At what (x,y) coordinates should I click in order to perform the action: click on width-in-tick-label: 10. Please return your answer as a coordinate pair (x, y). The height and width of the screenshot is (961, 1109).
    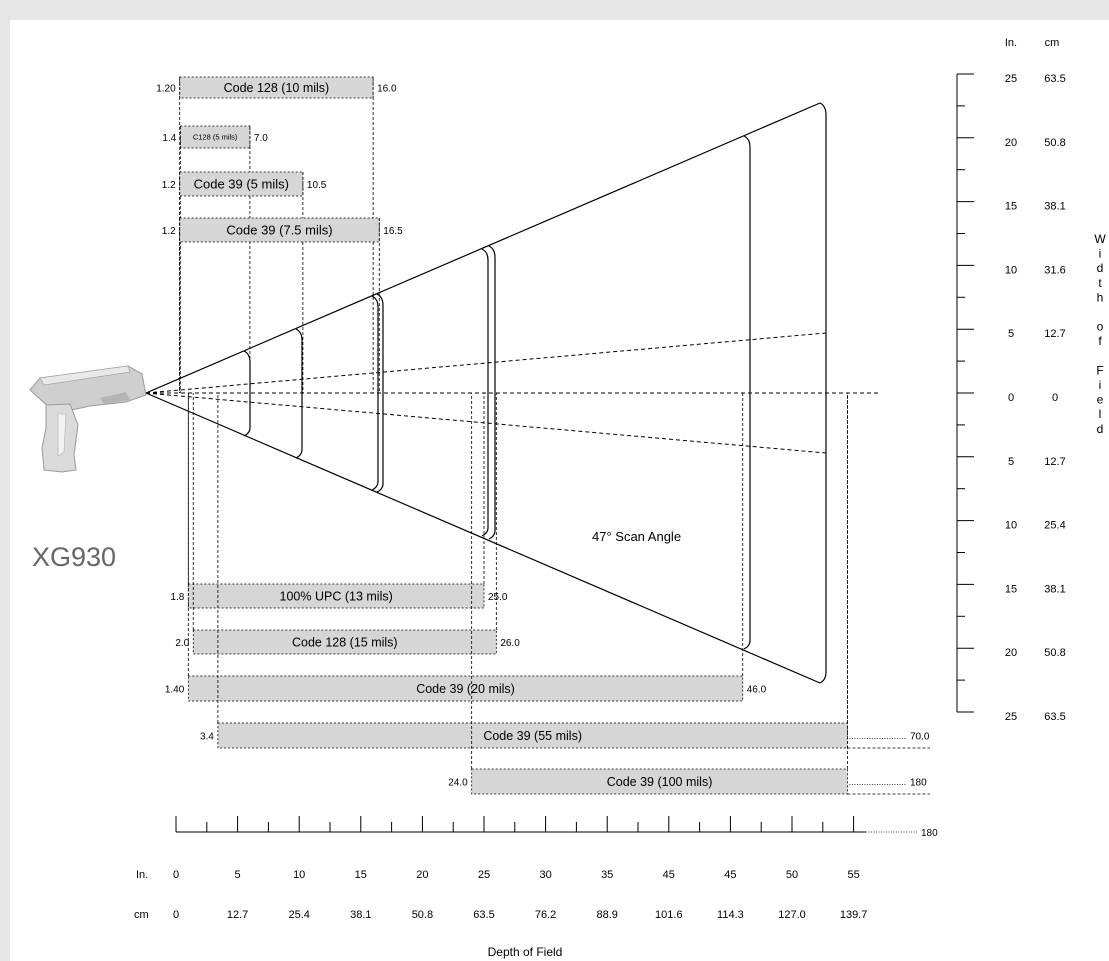
    Looking at the image, I should click on (1011, 526).